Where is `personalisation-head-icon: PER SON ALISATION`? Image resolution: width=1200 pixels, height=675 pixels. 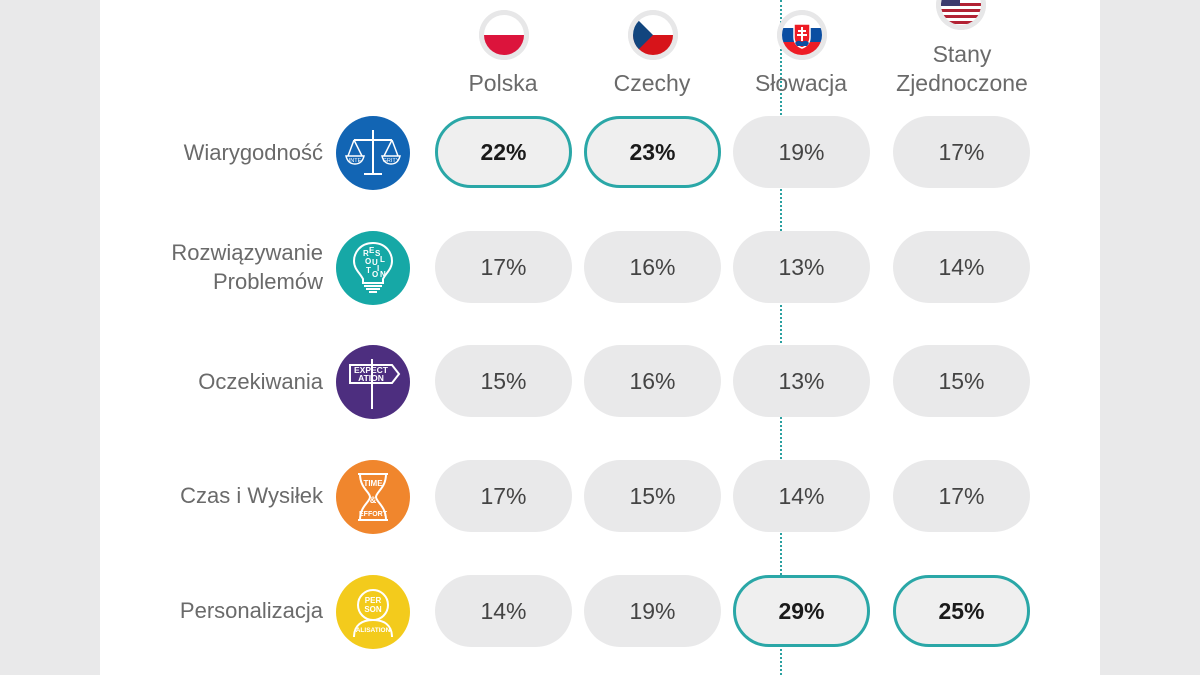
personalisation-head-icon: PER SON ALISATION is located at coordinates (373, 612).